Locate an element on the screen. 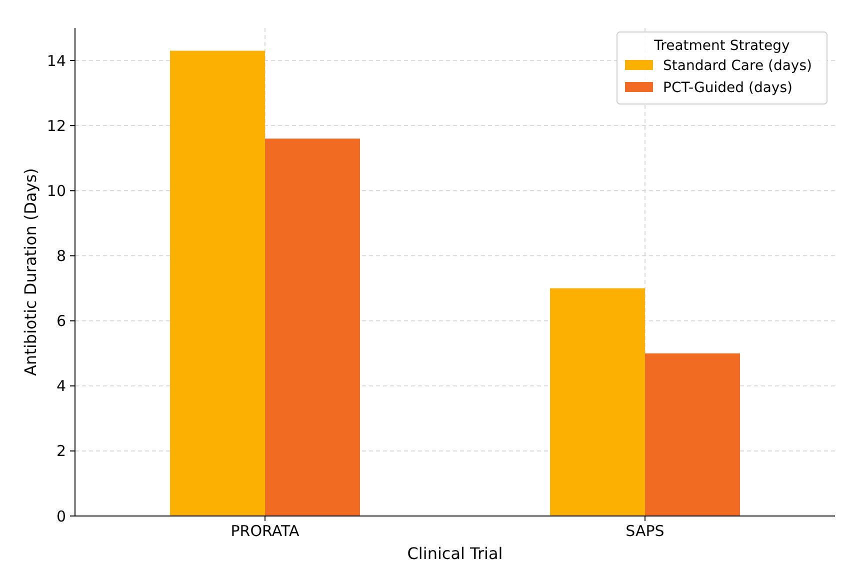 The height and width of the screenshot is (569, 850). y-tick-label: 10 is located at coordinates (56, 191).